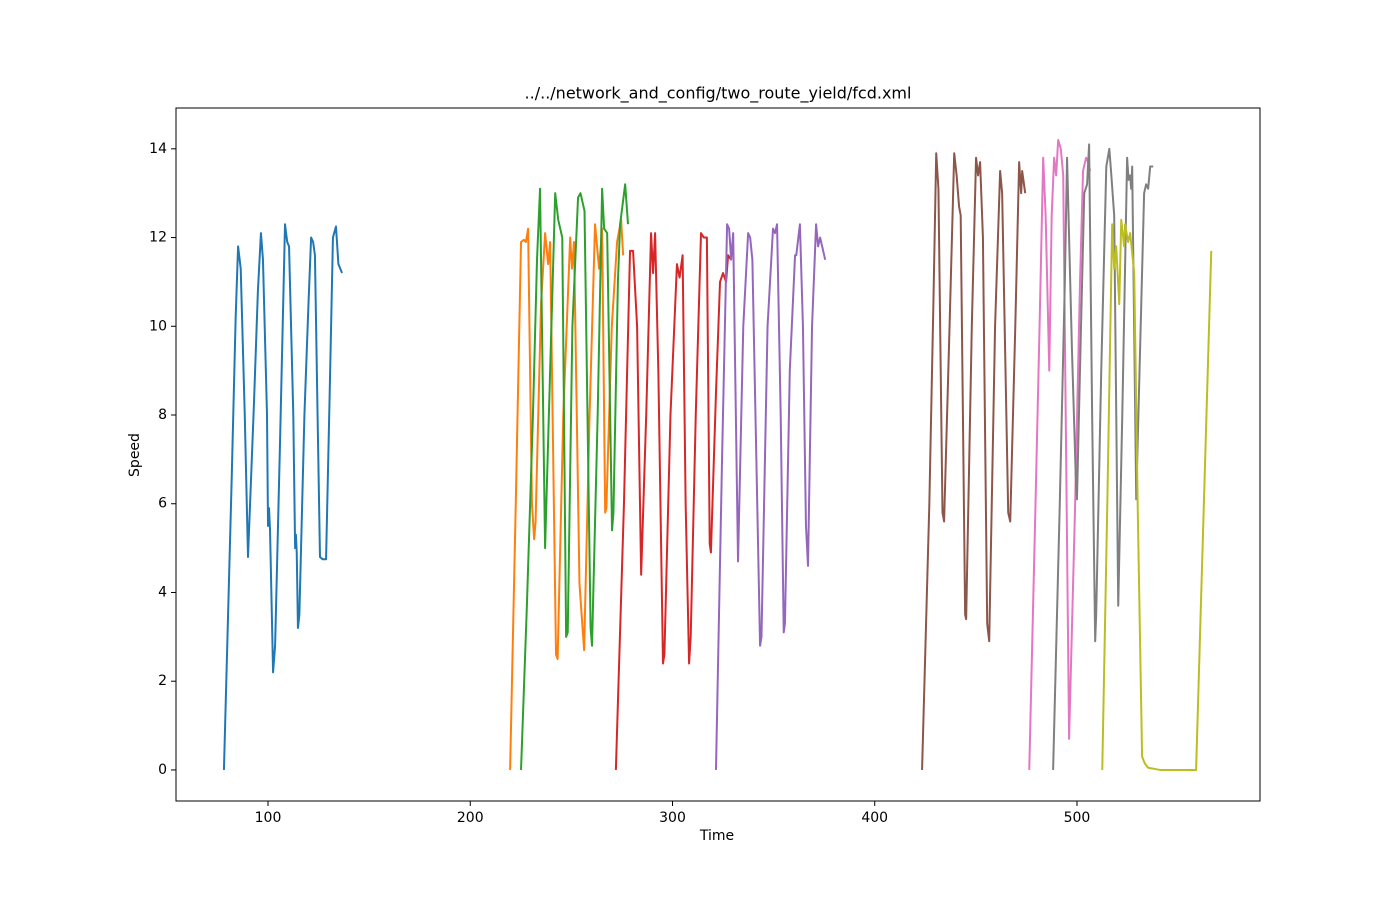  Describe the element at coordinates (158, 238) in the screenshot. I see `y-tick-label: 12` at that location.